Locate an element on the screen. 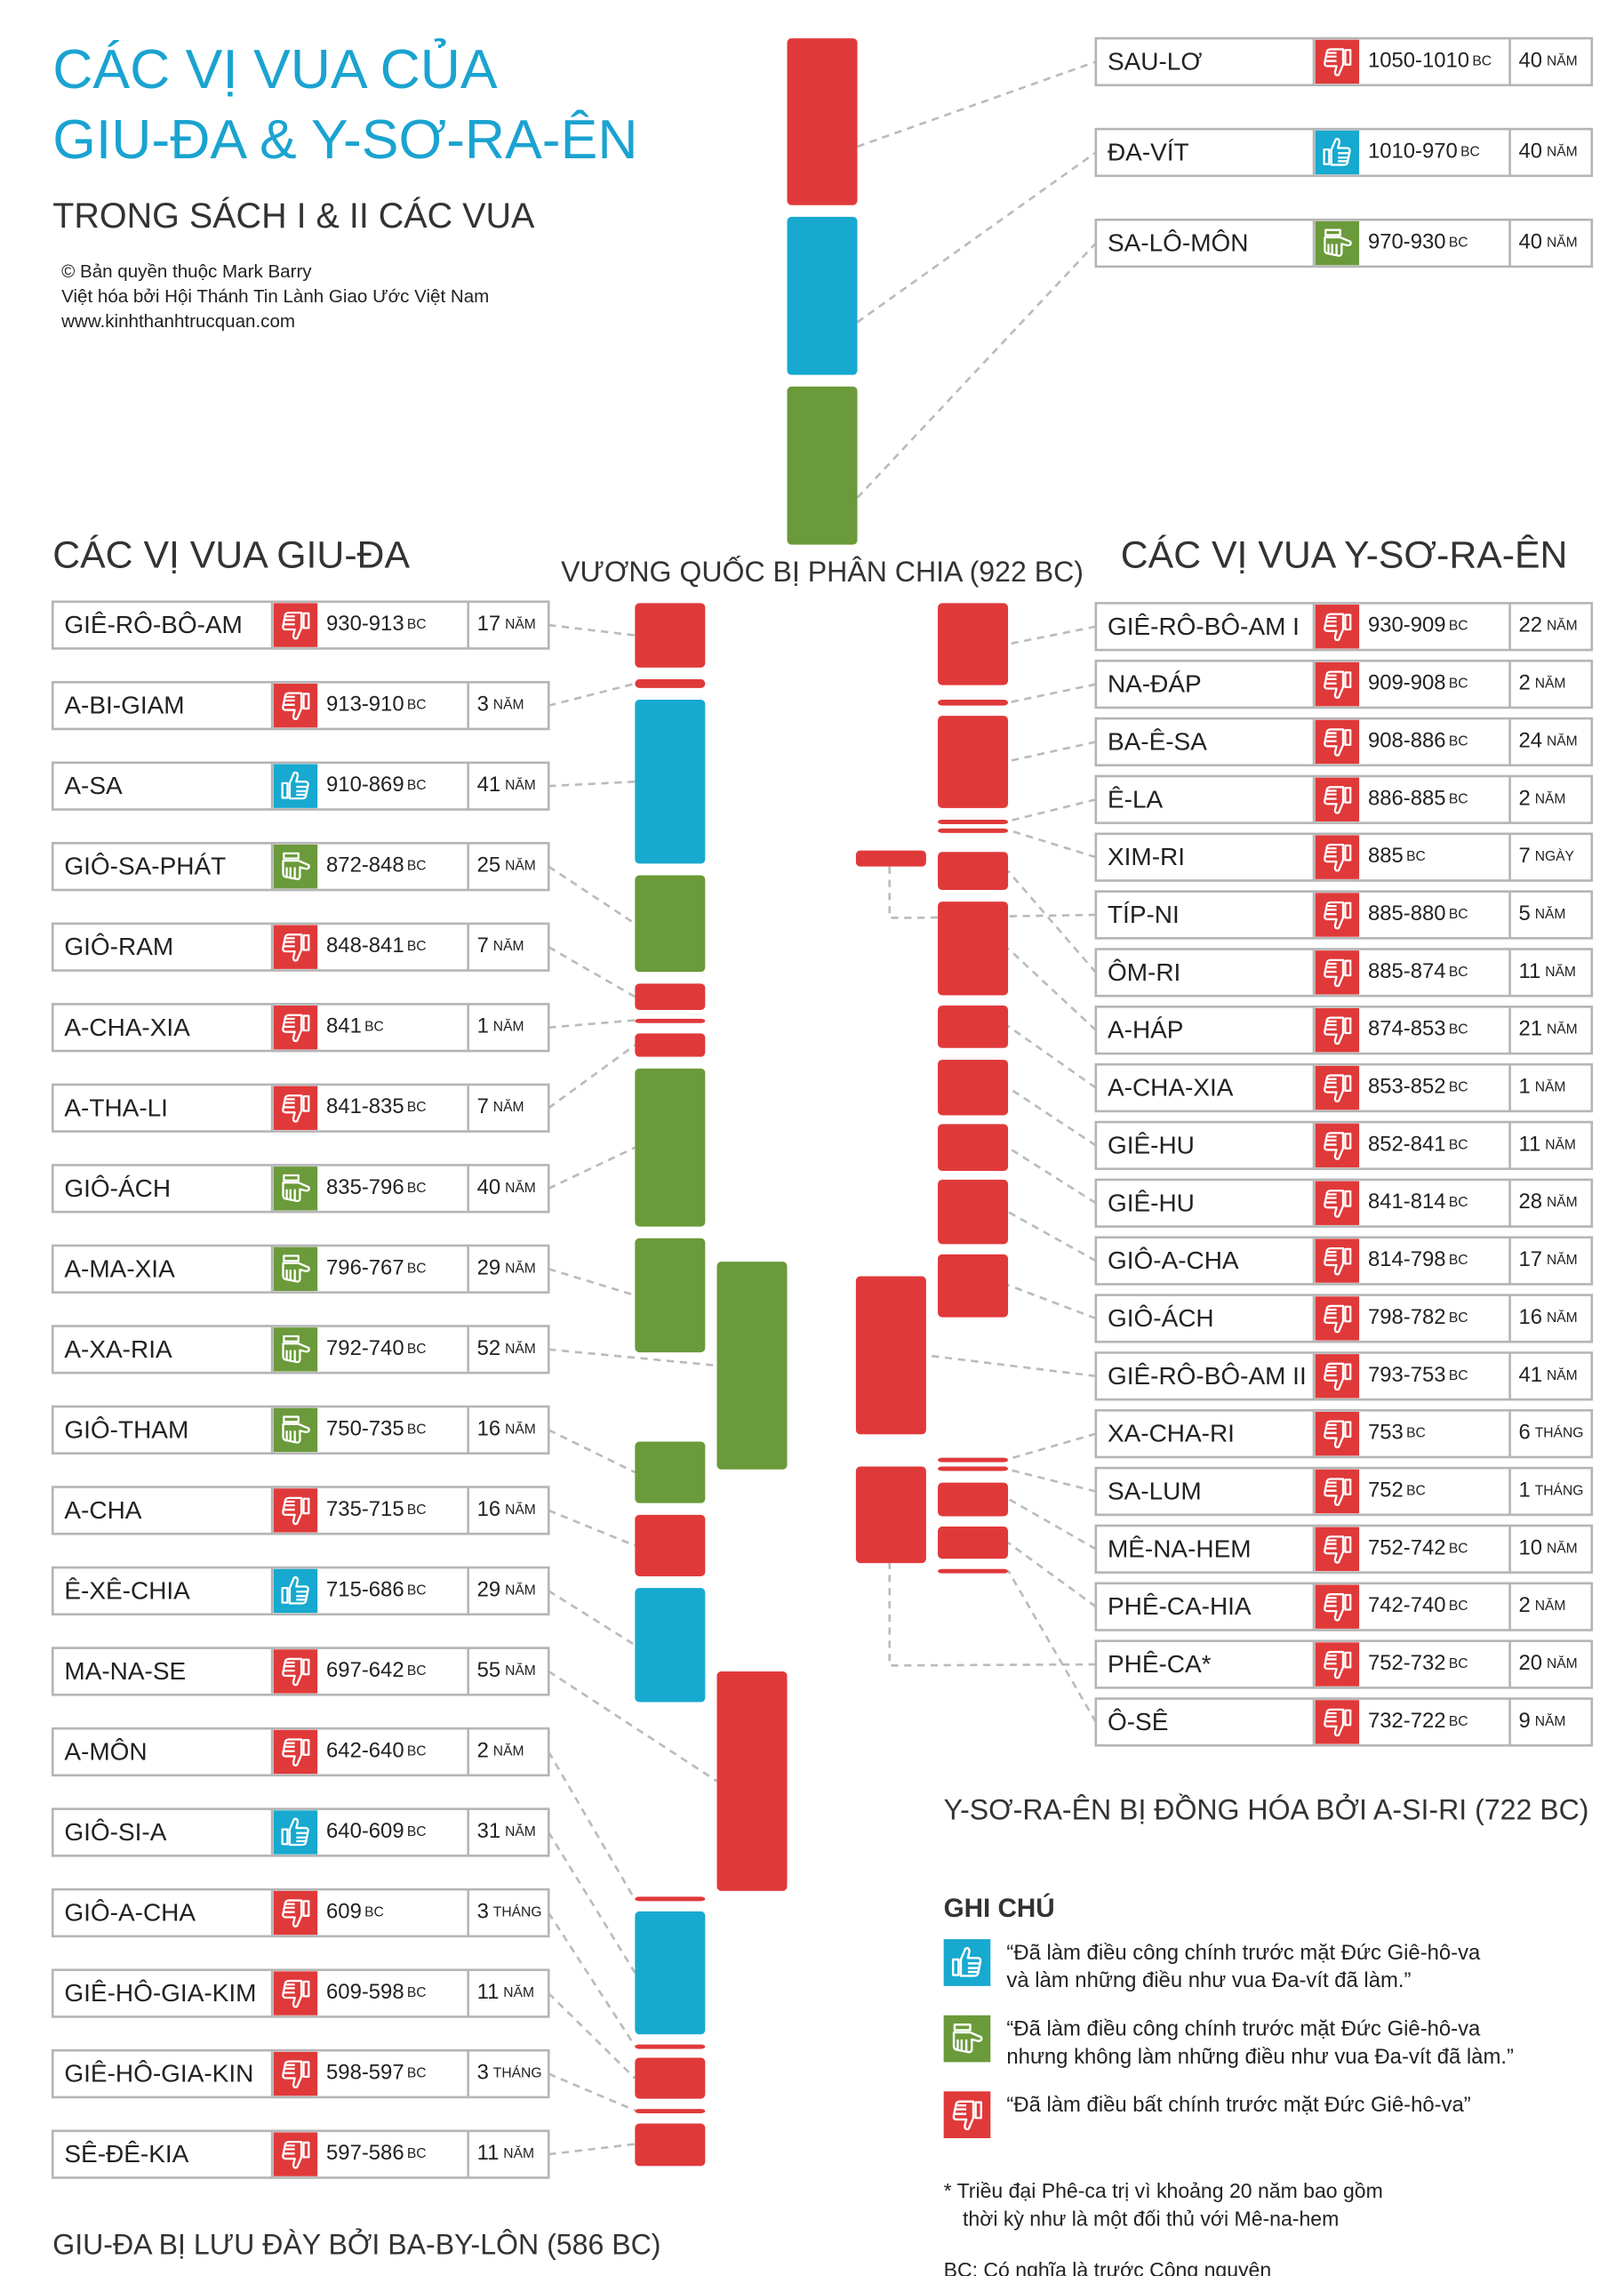 The height and width of the screenshot is (2276, 1624). date: 852-841 is located at coordinates (1407, 1145).